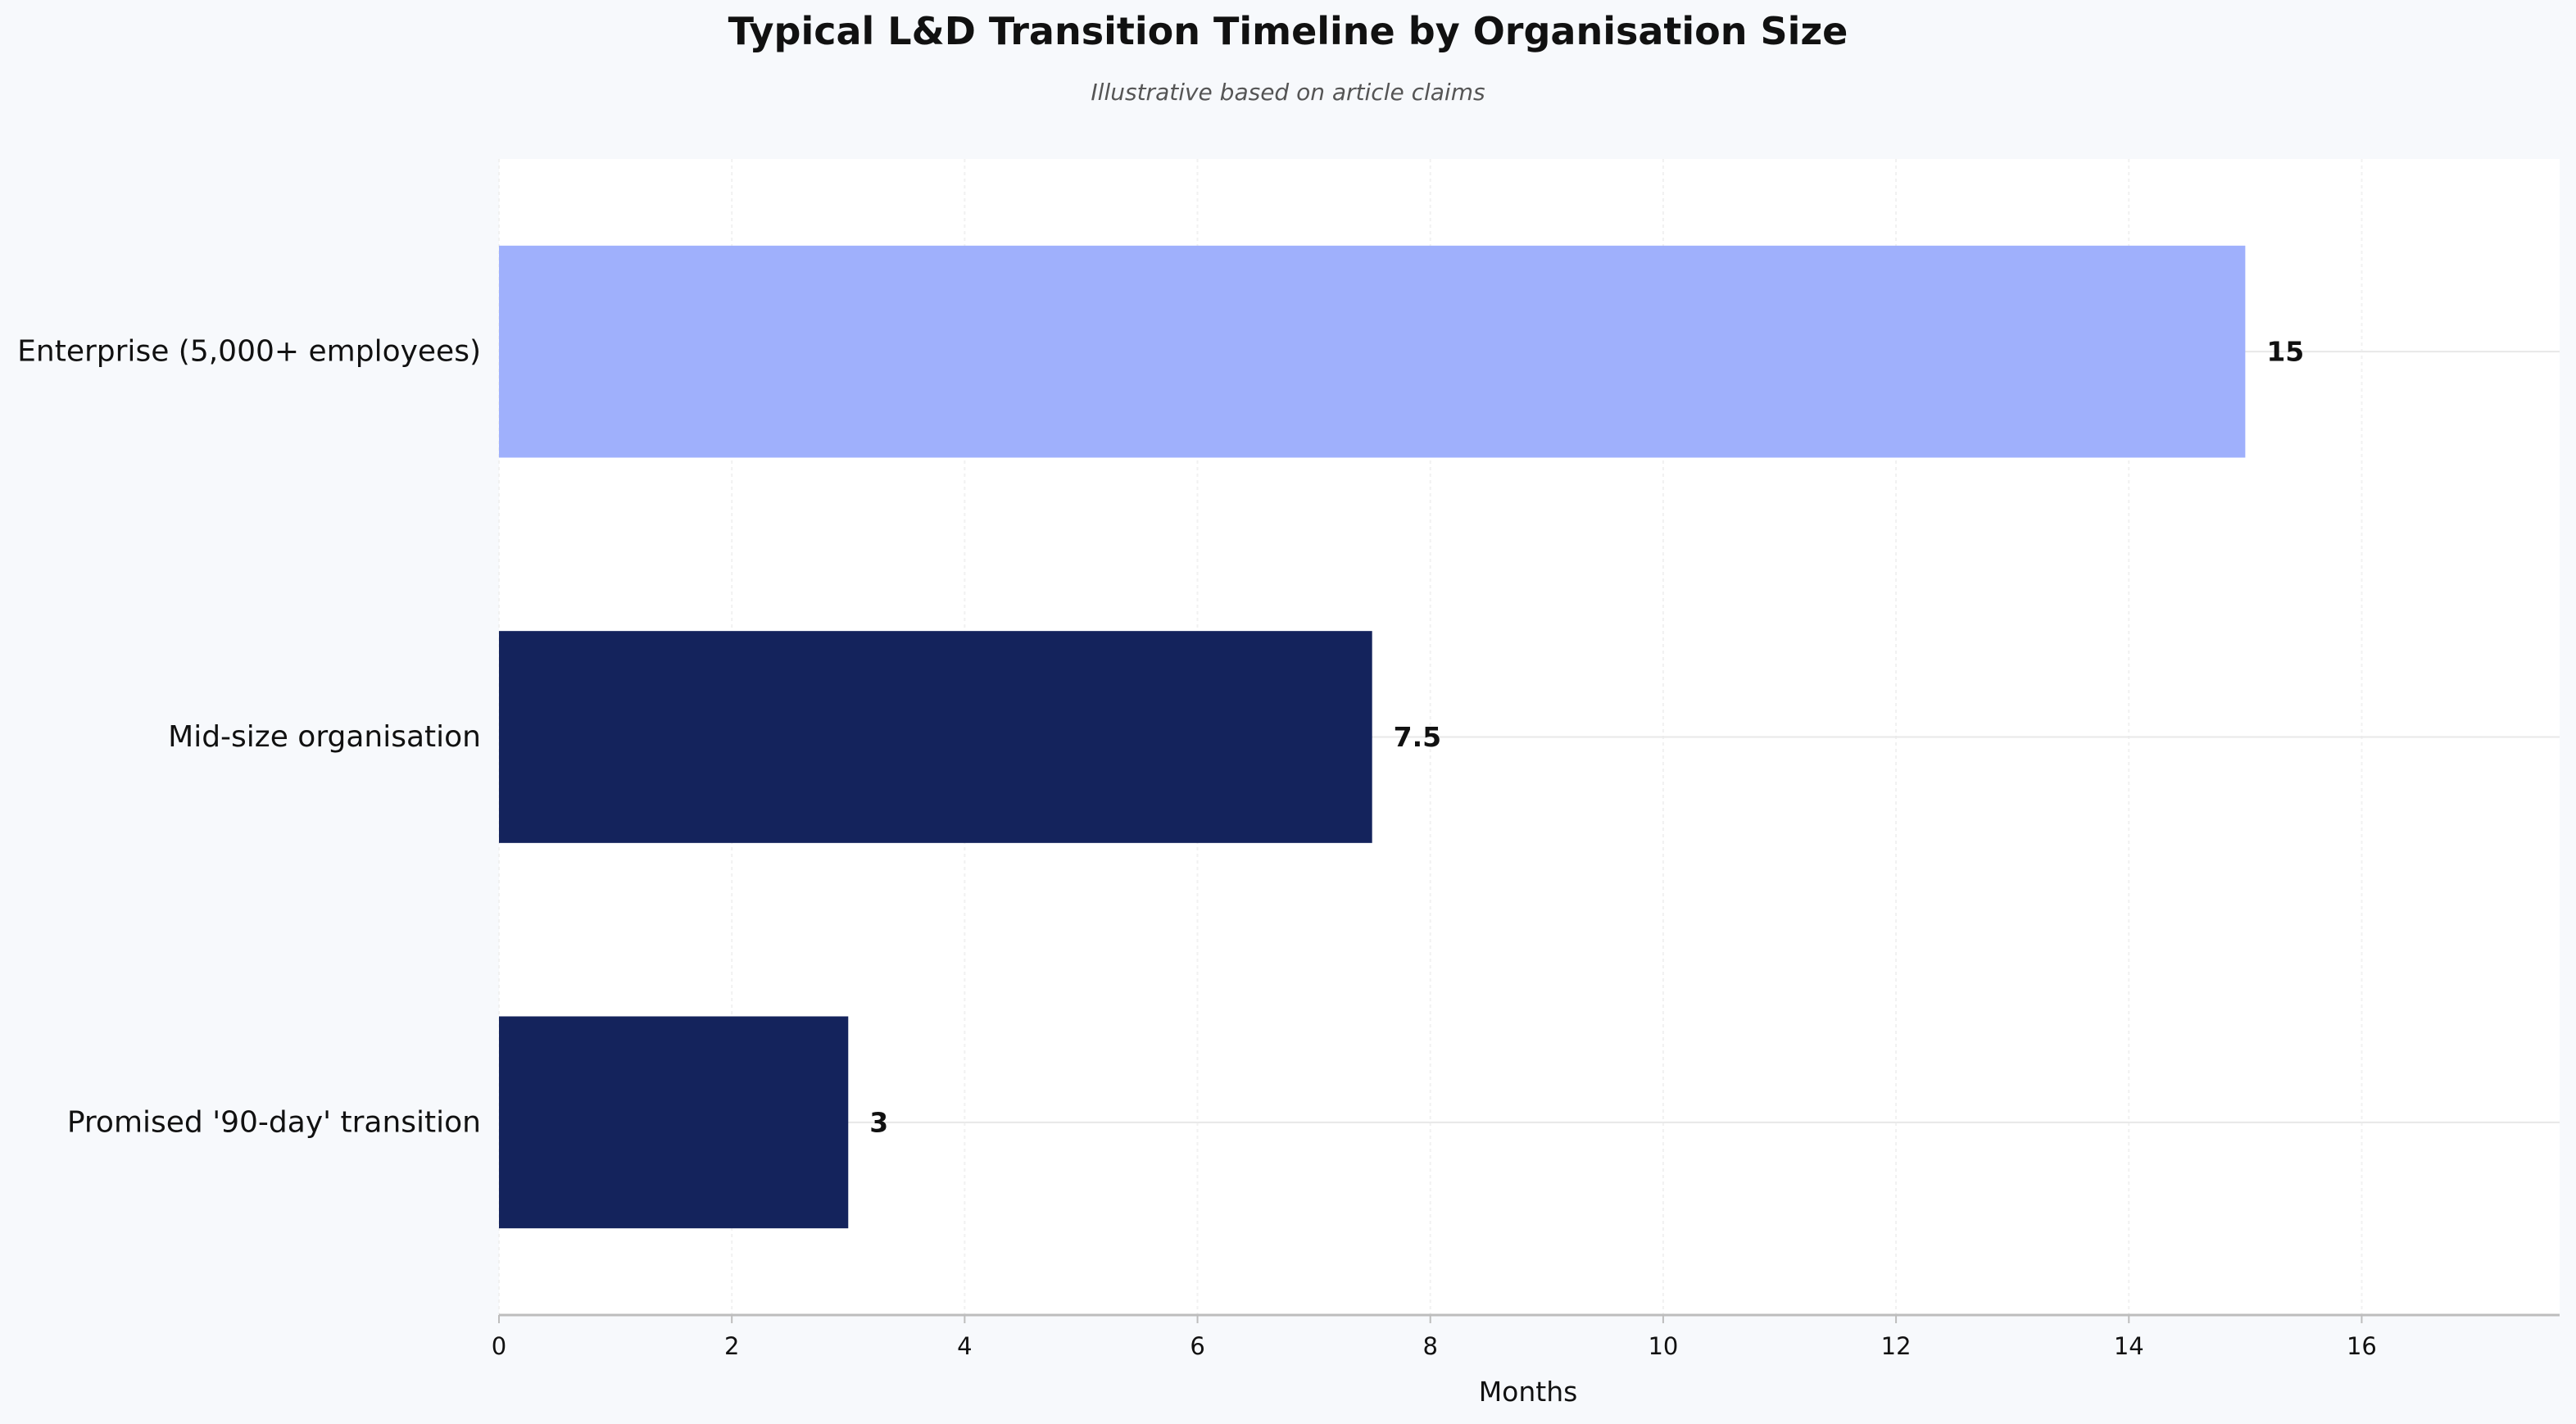 The image size is (2576, 1424). I want to click on value-label: 7.5, so click(1417, 737).